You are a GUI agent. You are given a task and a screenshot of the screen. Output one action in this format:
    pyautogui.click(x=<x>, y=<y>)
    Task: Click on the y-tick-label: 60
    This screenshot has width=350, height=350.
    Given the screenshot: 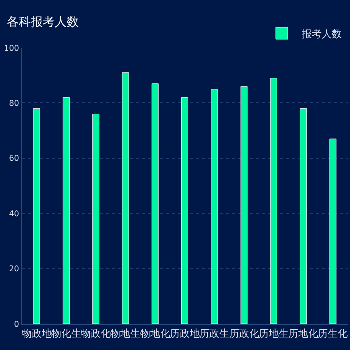 What is the action you would take?
    pyautogui.click(x=14, y=159)
    